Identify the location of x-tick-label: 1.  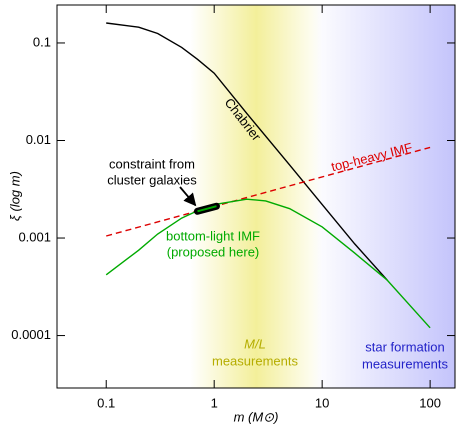
(214, 402).